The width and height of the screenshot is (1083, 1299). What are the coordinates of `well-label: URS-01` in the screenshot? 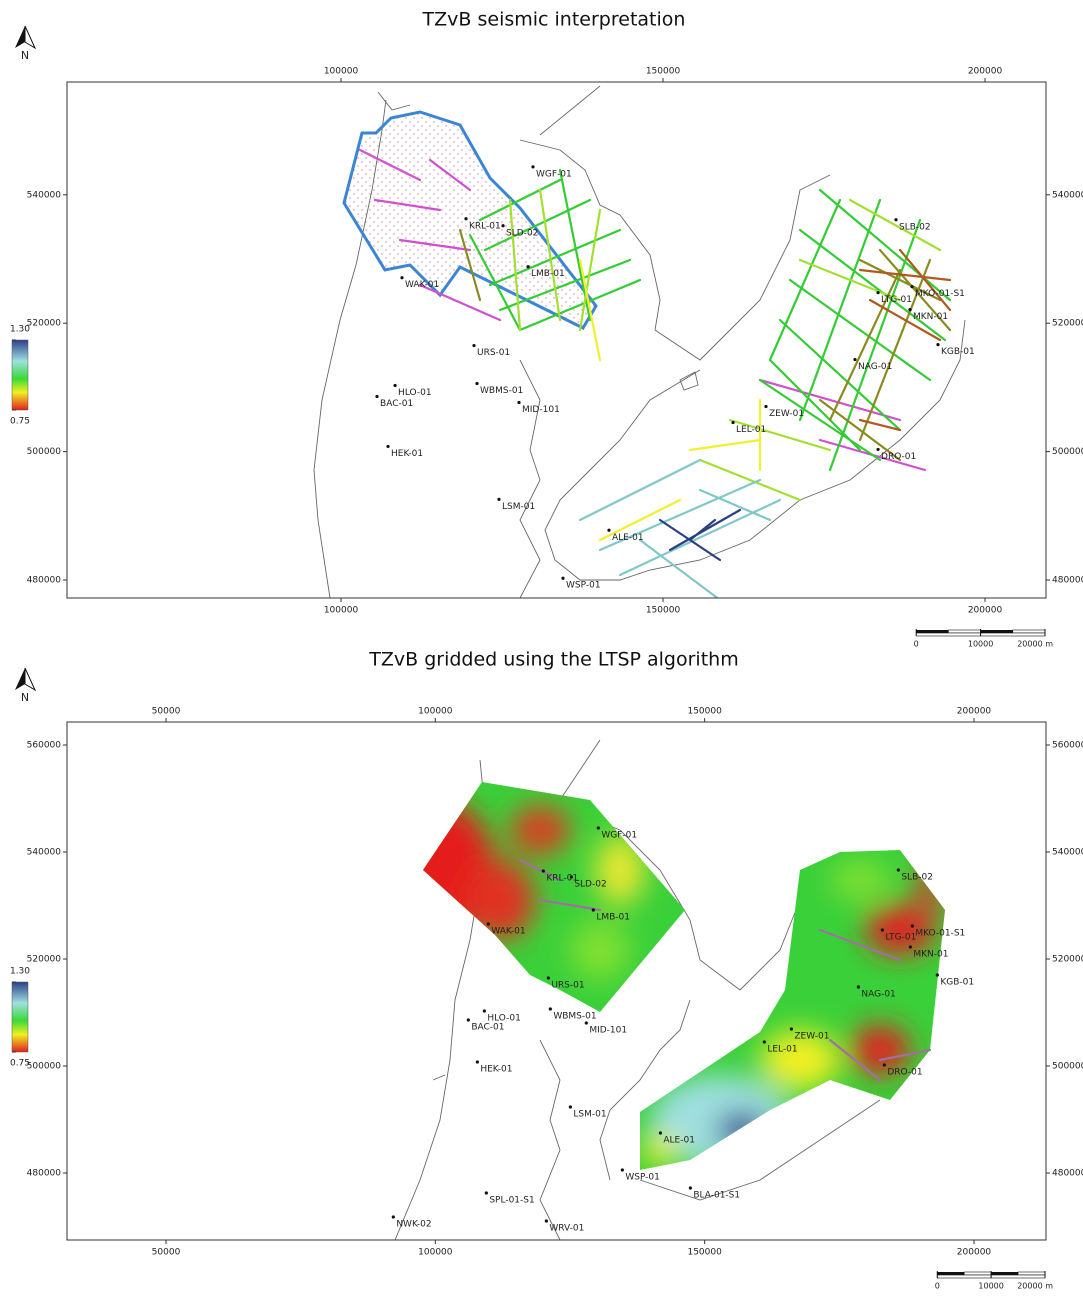 It's located at (493, 353).